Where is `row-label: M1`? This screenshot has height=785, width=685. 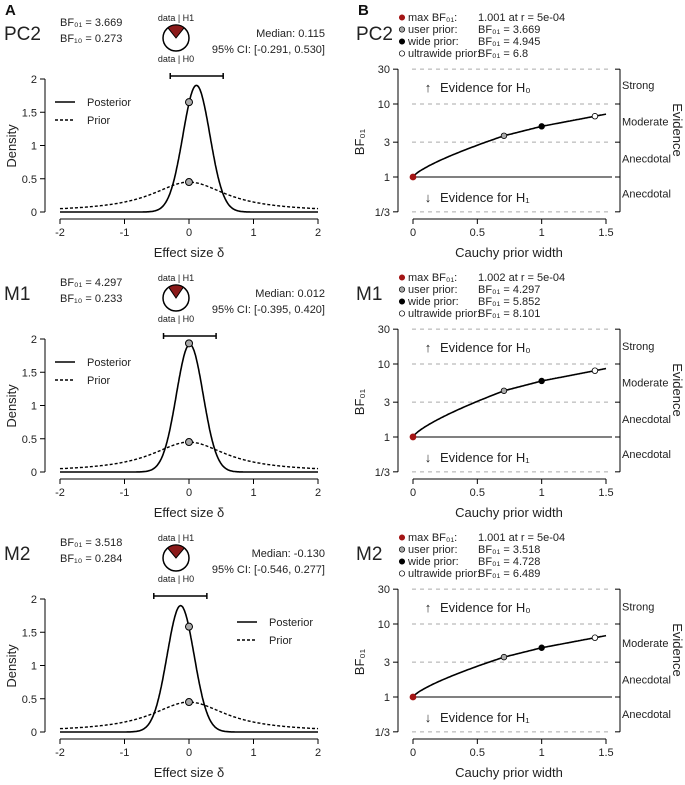 row-label: M1 is located at coordinates (17, 294).